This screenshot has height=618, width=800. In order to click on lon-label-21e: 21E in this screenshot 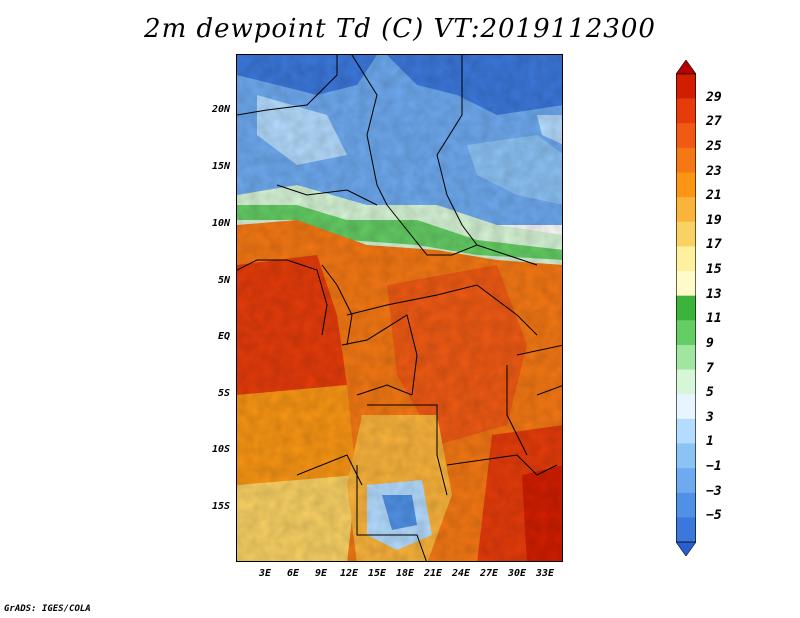, I will do `click(433, 573)`.